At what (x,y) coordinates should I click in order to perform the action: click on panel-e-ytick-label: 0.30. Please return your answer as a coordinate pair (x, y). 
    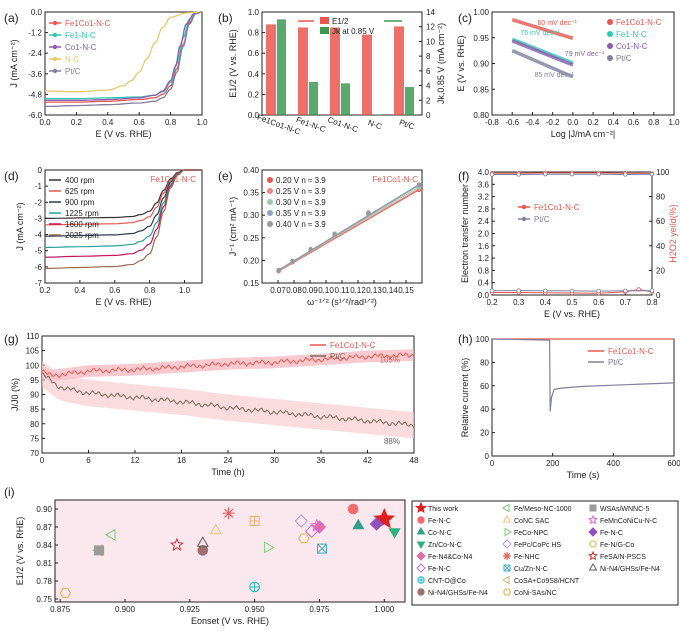
    Looking at the image, I should click on (251, 215).